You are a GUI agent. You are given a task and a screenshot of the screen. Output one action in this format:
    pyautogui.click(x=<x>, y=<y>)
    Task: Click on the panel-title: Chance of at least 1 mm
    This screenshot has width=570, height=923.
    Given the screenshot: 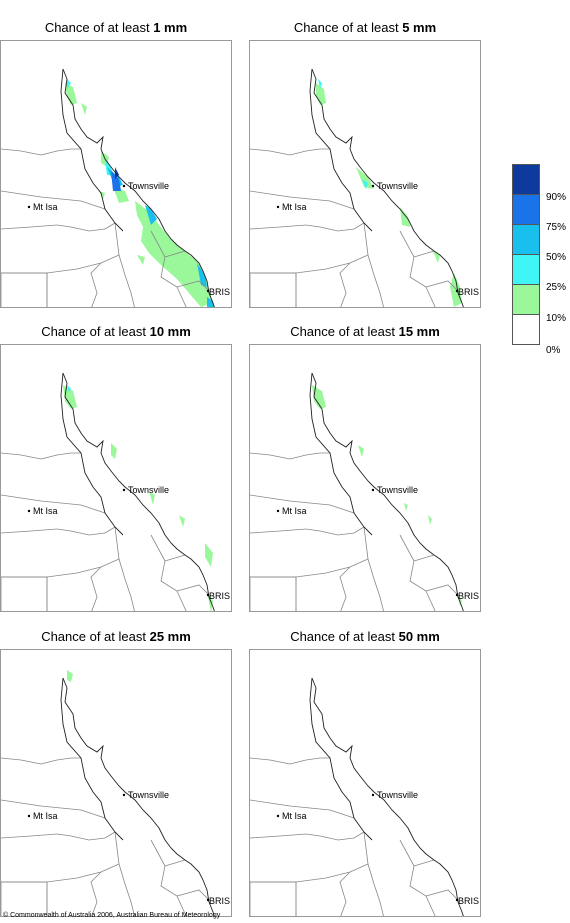 What is the action you would take?
    pyautogui.click(x=116, y=27)
    